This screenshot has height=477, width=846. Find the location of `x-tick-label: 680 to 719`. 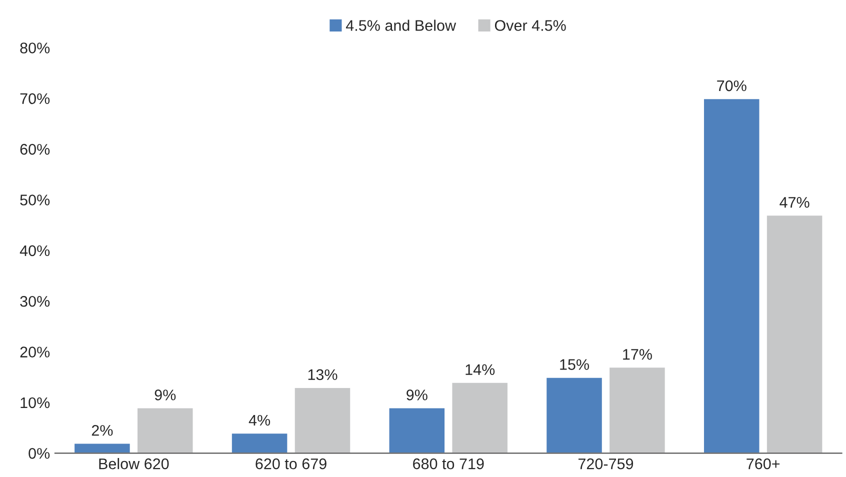

x-tick-label: 680 to 719 is located at coordinates (448, 464).